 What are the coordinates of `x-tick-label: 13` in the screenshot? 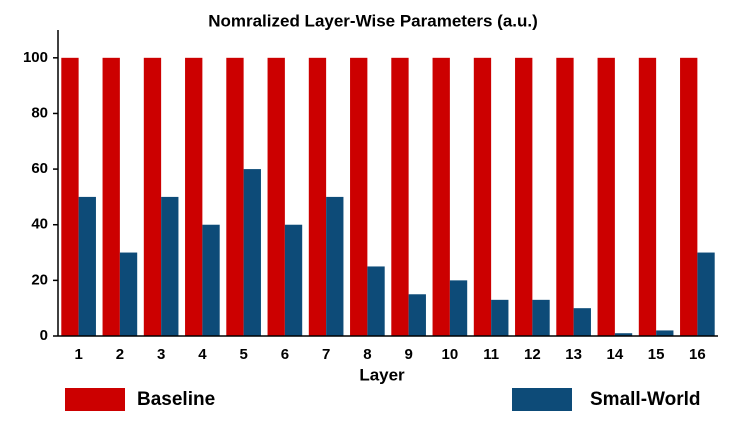 It's located at (573, 354).